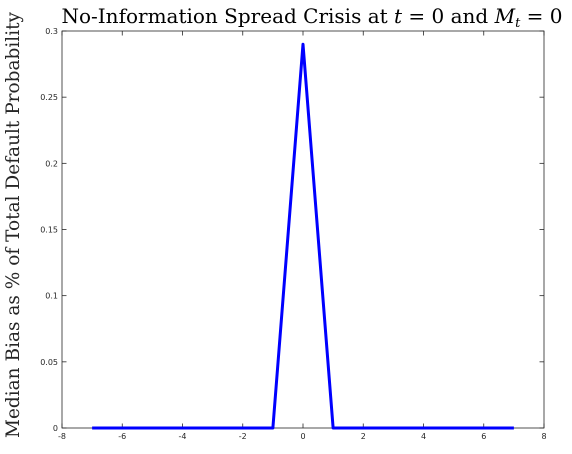  What do you see at coordinates (302, 436) in the screenshot?
I see `x-tick-label: 0` at bounding box center [302, 436].